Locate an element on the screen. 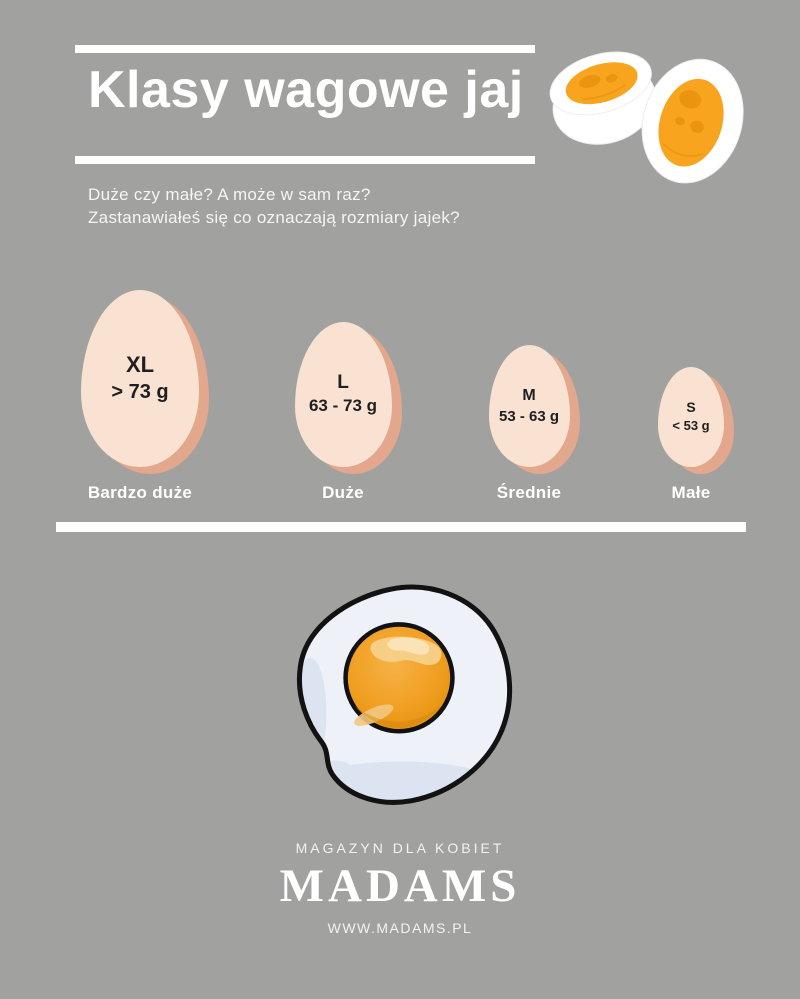 The width and height of the screenshot is (800, 999). egg-size-l: L 63 - 73 g Duże is located at coordinates (343, 386).